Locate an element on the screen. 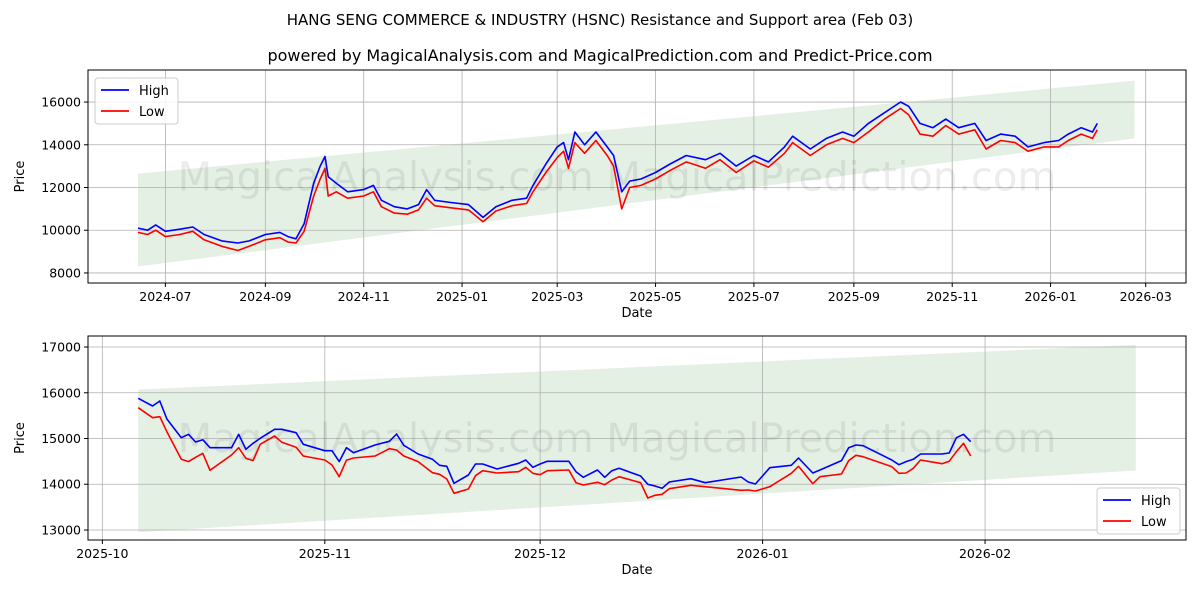  x-tick-label: 2024-07 is located at coordinates (165, 296).